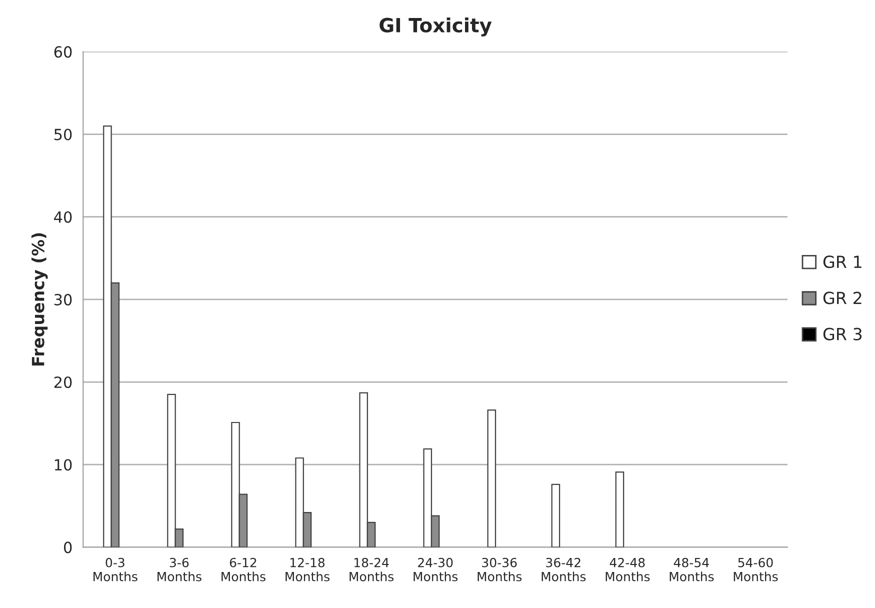 Image resolution: width=875 pixels, height=608 pixels. I want to click on x-tick-label: 0-3 Months, so click(116, 570).